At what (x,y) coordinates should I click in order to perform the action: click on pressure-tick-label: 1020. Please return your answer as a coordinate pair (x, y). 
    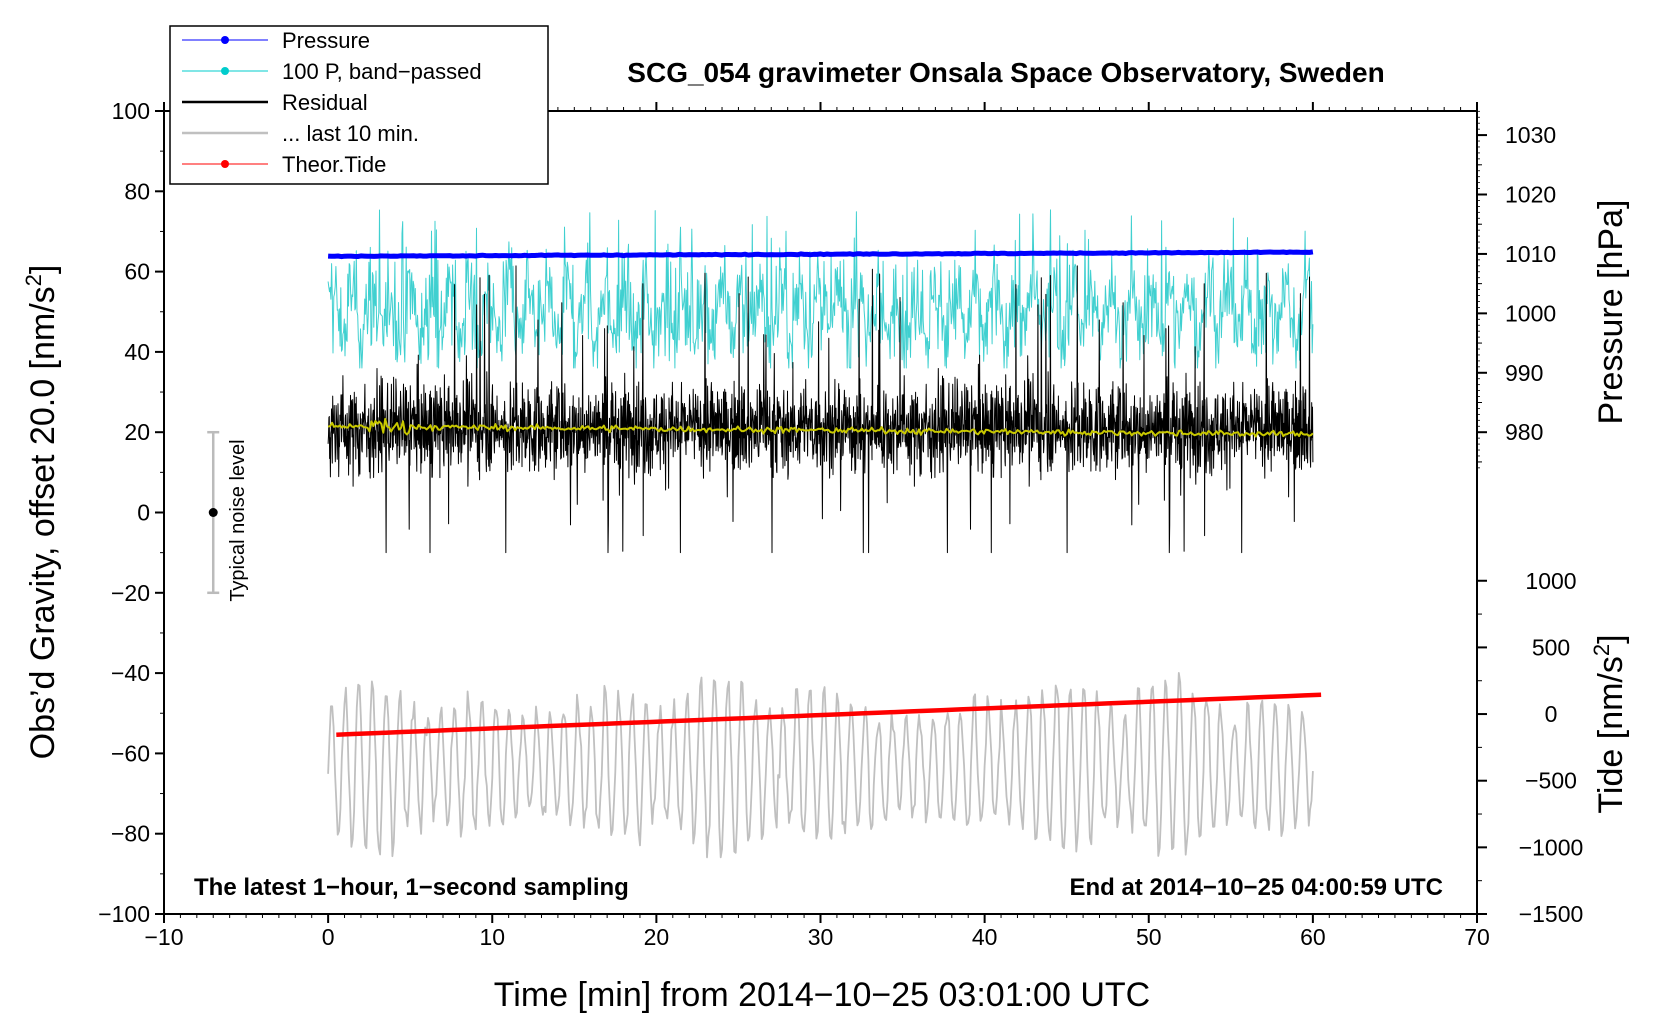
    Looking at the image, I should click on (1530, 195).